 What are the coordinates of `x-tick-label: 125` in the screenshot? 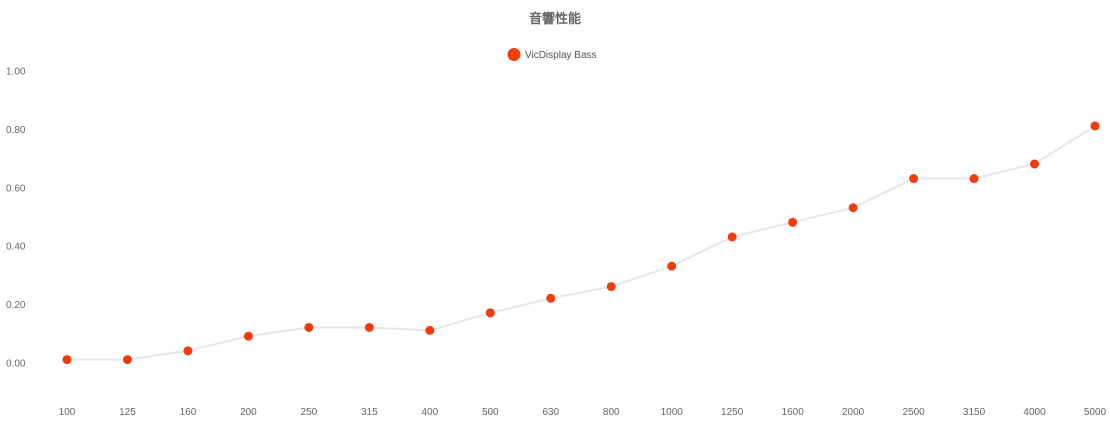 It's located at (127, 412).